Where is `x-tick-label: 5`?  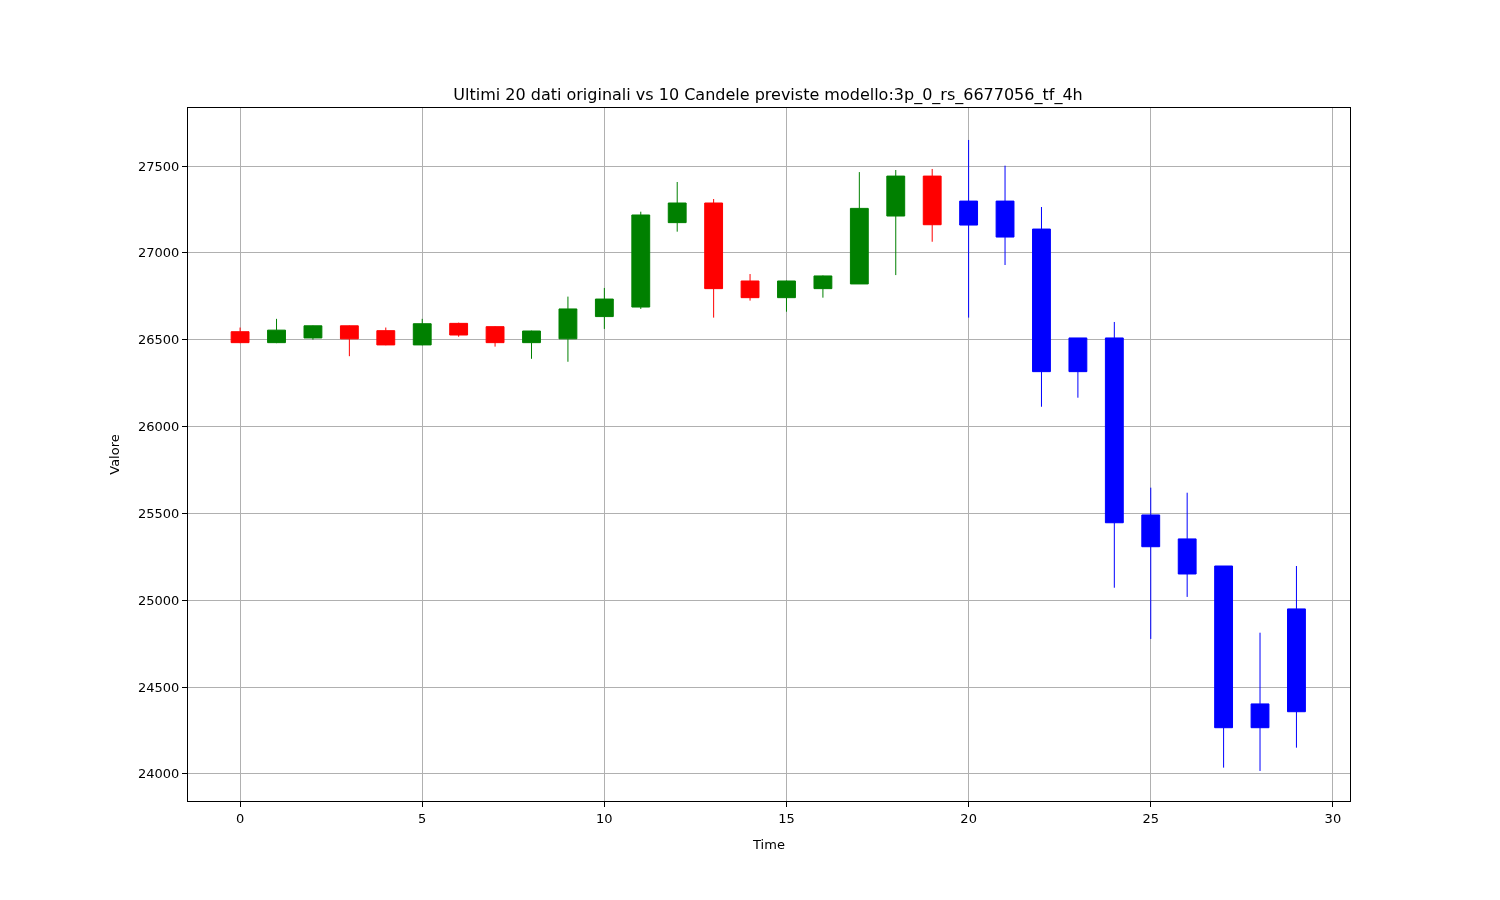 x-tick-label: 5 is located at coordinates (422, 818).